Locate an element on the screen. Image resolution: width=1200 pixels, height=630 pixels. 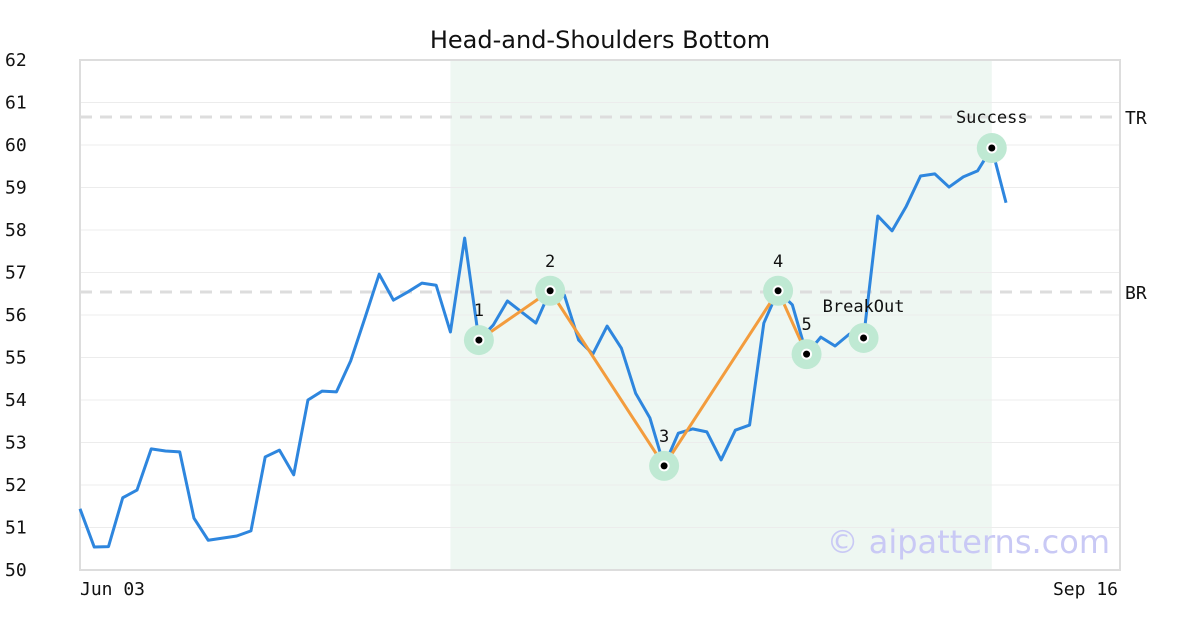
y-tick-label: 57 is located at coordinates (16, 273).